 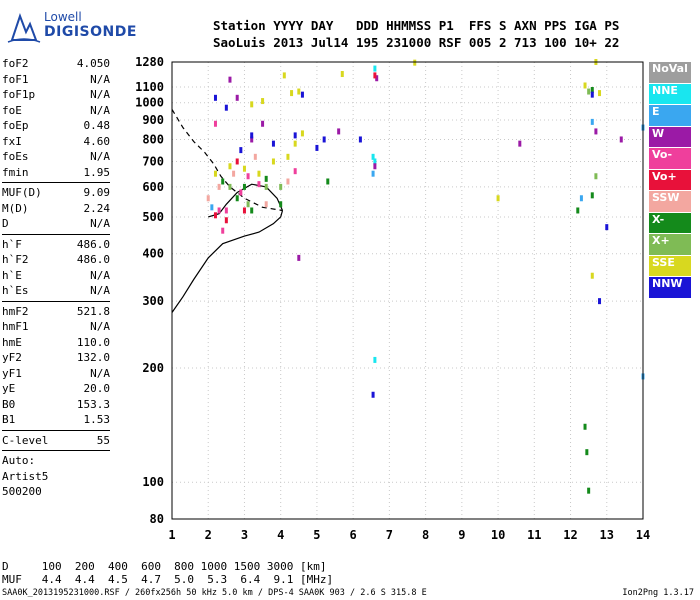 What do you see at coordinates (15, 172) in the screenshot?
I see `param-name: fmin` at bounding box center [15, 172].